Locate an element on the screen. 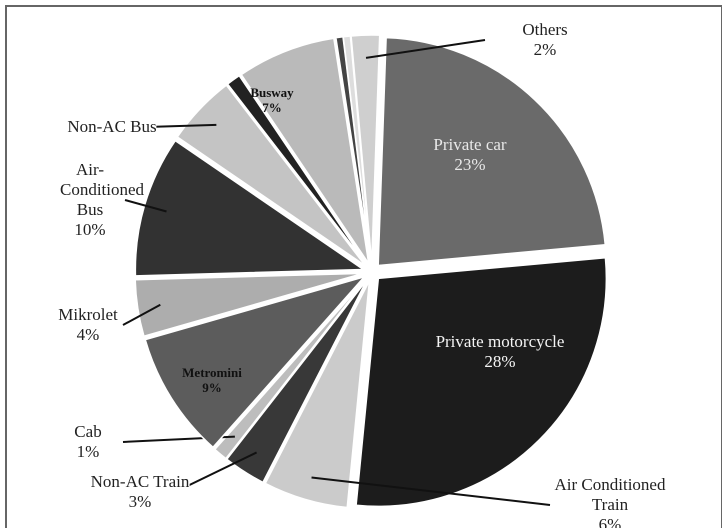 Image resolution: width=722 pixels, height=528 pixels. data-label: Air-Conditioned Bus 10% is located at coordinates (102, 200).